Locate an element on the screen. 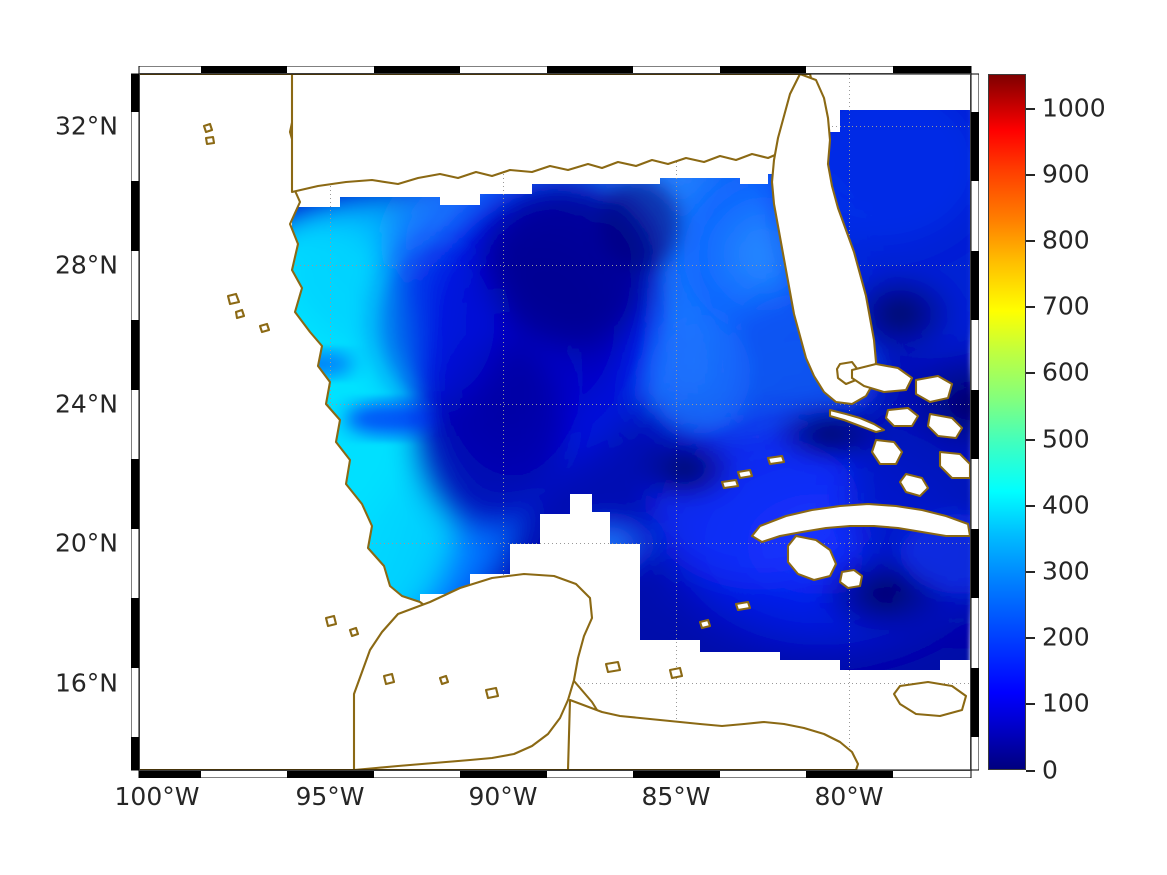 This screenshot has width=1167, height=875. ytick-label-20n: 20°N is located at coordinates (86, 543).